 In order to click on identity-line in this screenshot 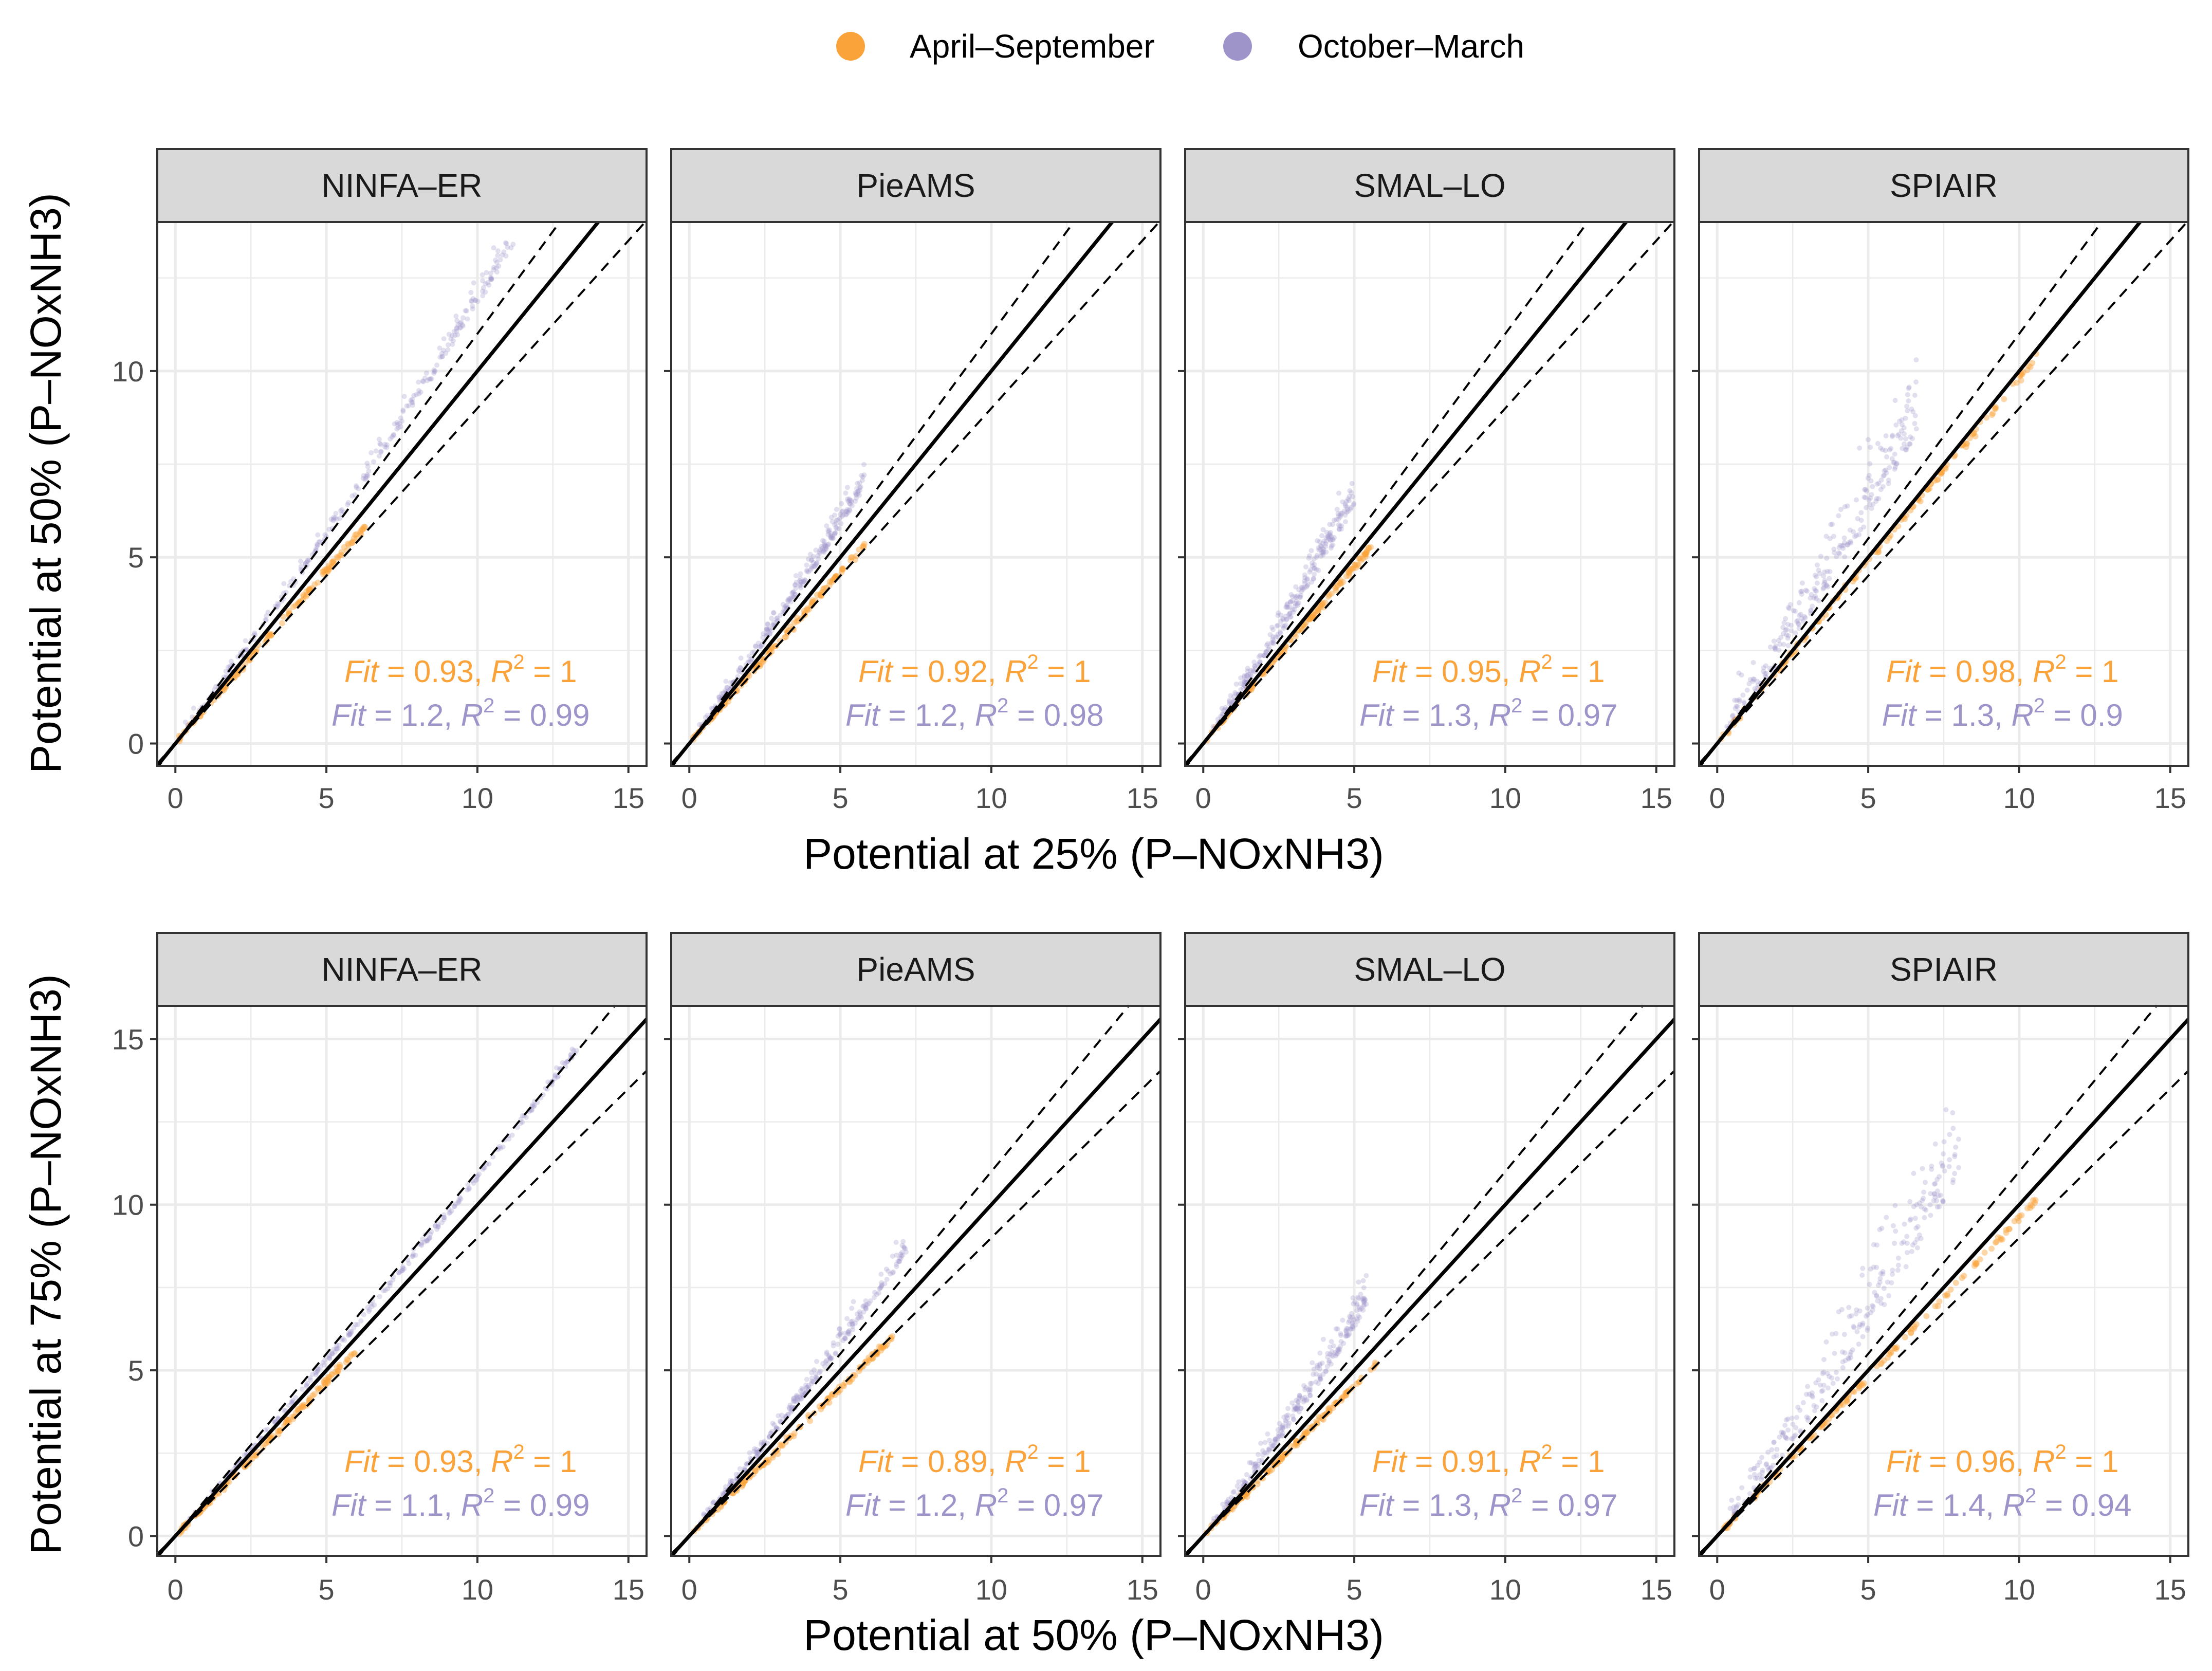, I will do `click(1429, 1286)`.